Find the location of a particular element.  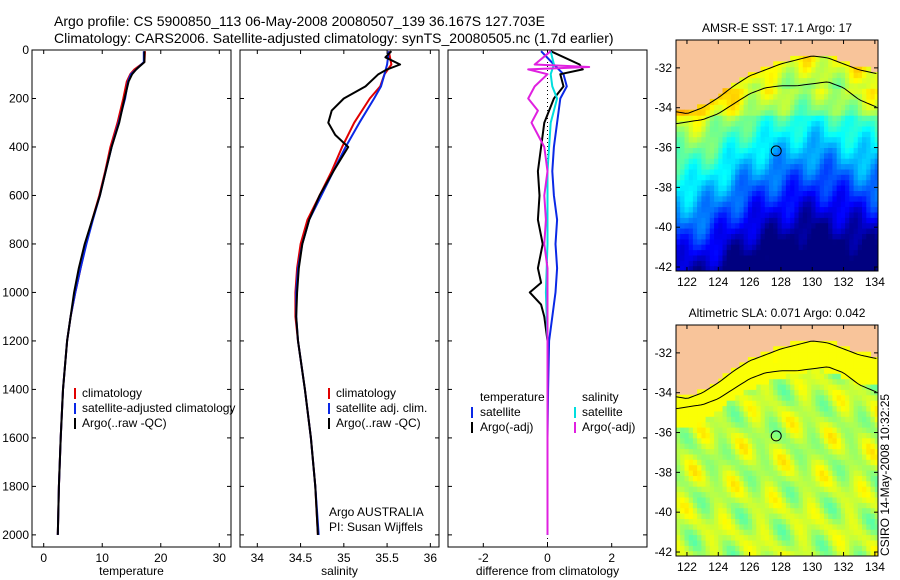

x-tick-label: 30 is located at coordinates (220, 558).